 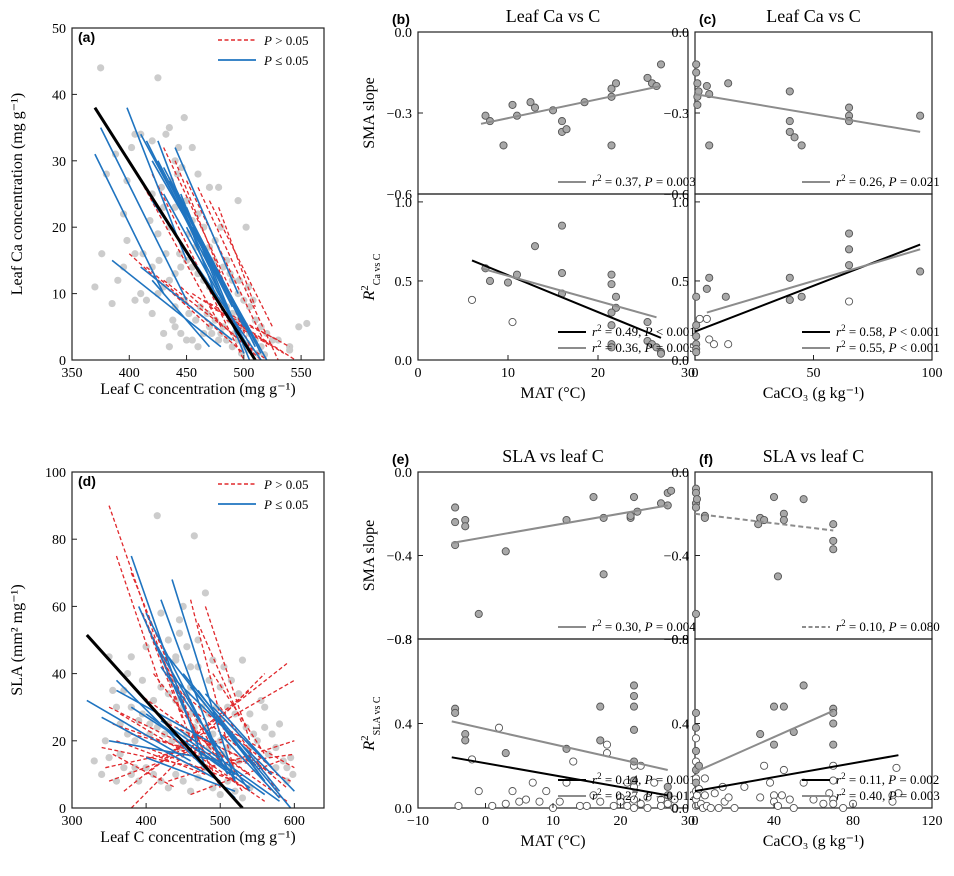 I want to click on y-tick-label: 20, so click(x=59, y=228).